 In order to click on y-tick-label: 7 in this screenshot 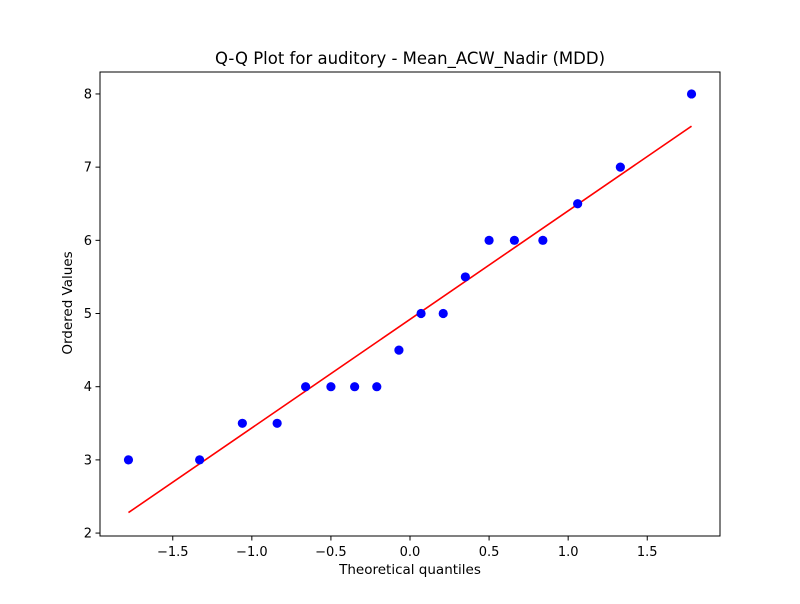, I will do `click(88, 168)`.